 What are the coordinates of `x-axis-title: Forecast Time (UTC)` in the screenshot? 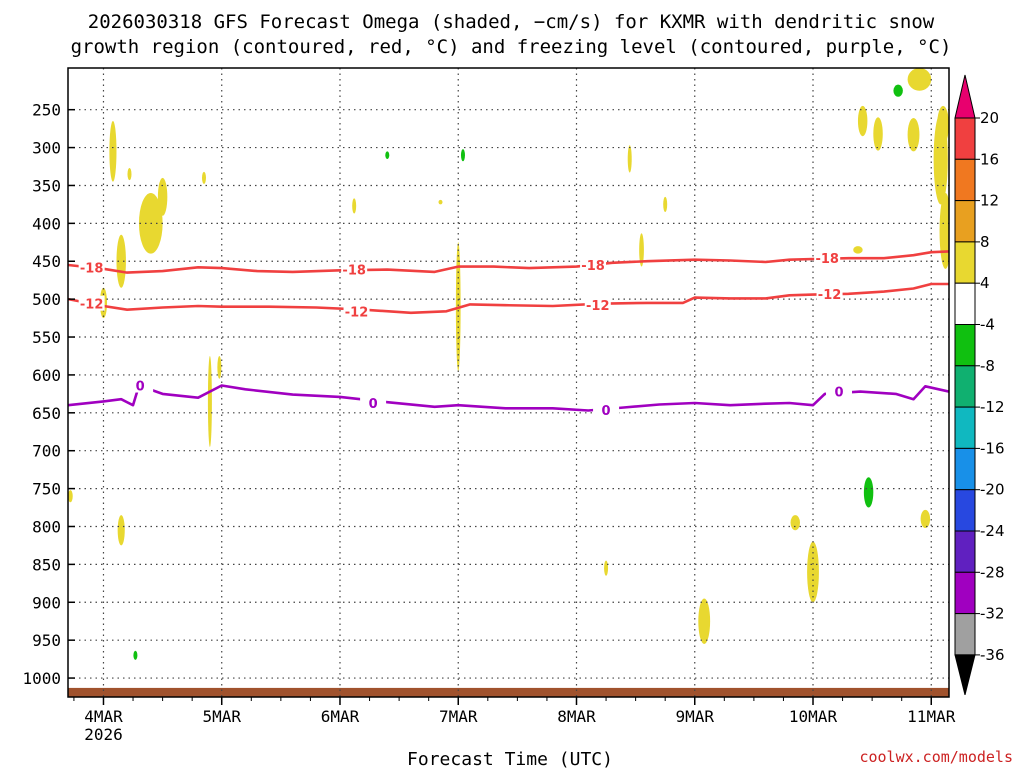 It's located at (510, 758).